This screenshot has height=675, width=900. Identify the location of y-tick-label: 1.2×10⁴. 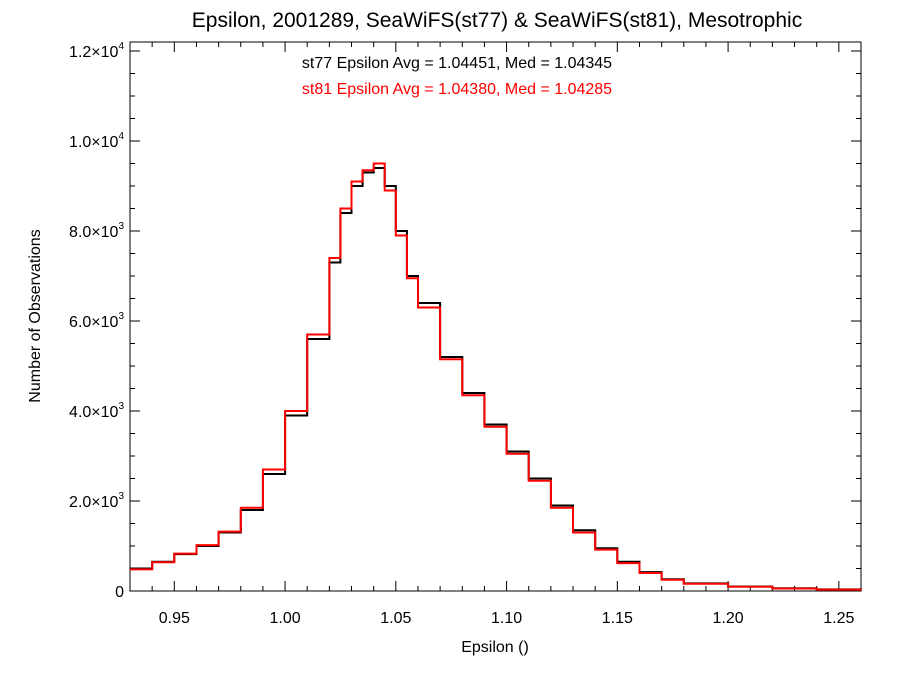
(96, 51).